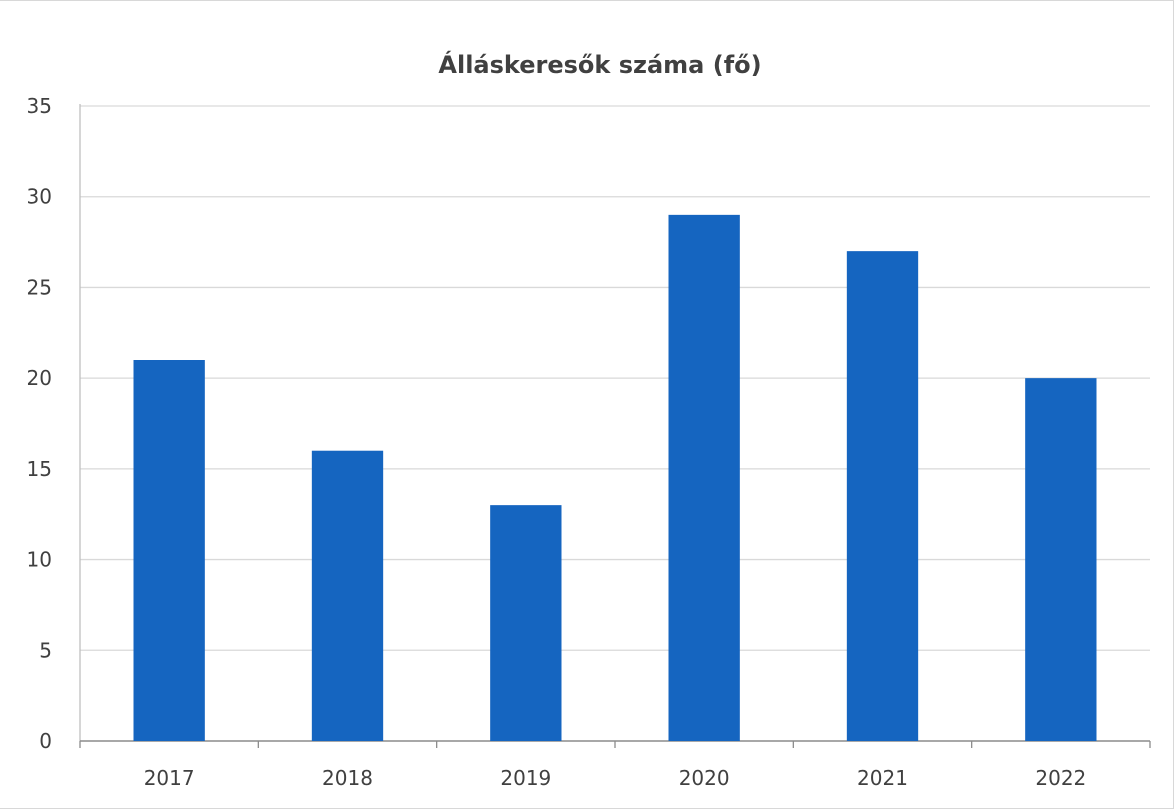 The height and width of the screenshot is (810, 1174). Describe the element at coordinates (169, 778) in the screenshot. I see `x-tick-label-2017: 2017` at that location.